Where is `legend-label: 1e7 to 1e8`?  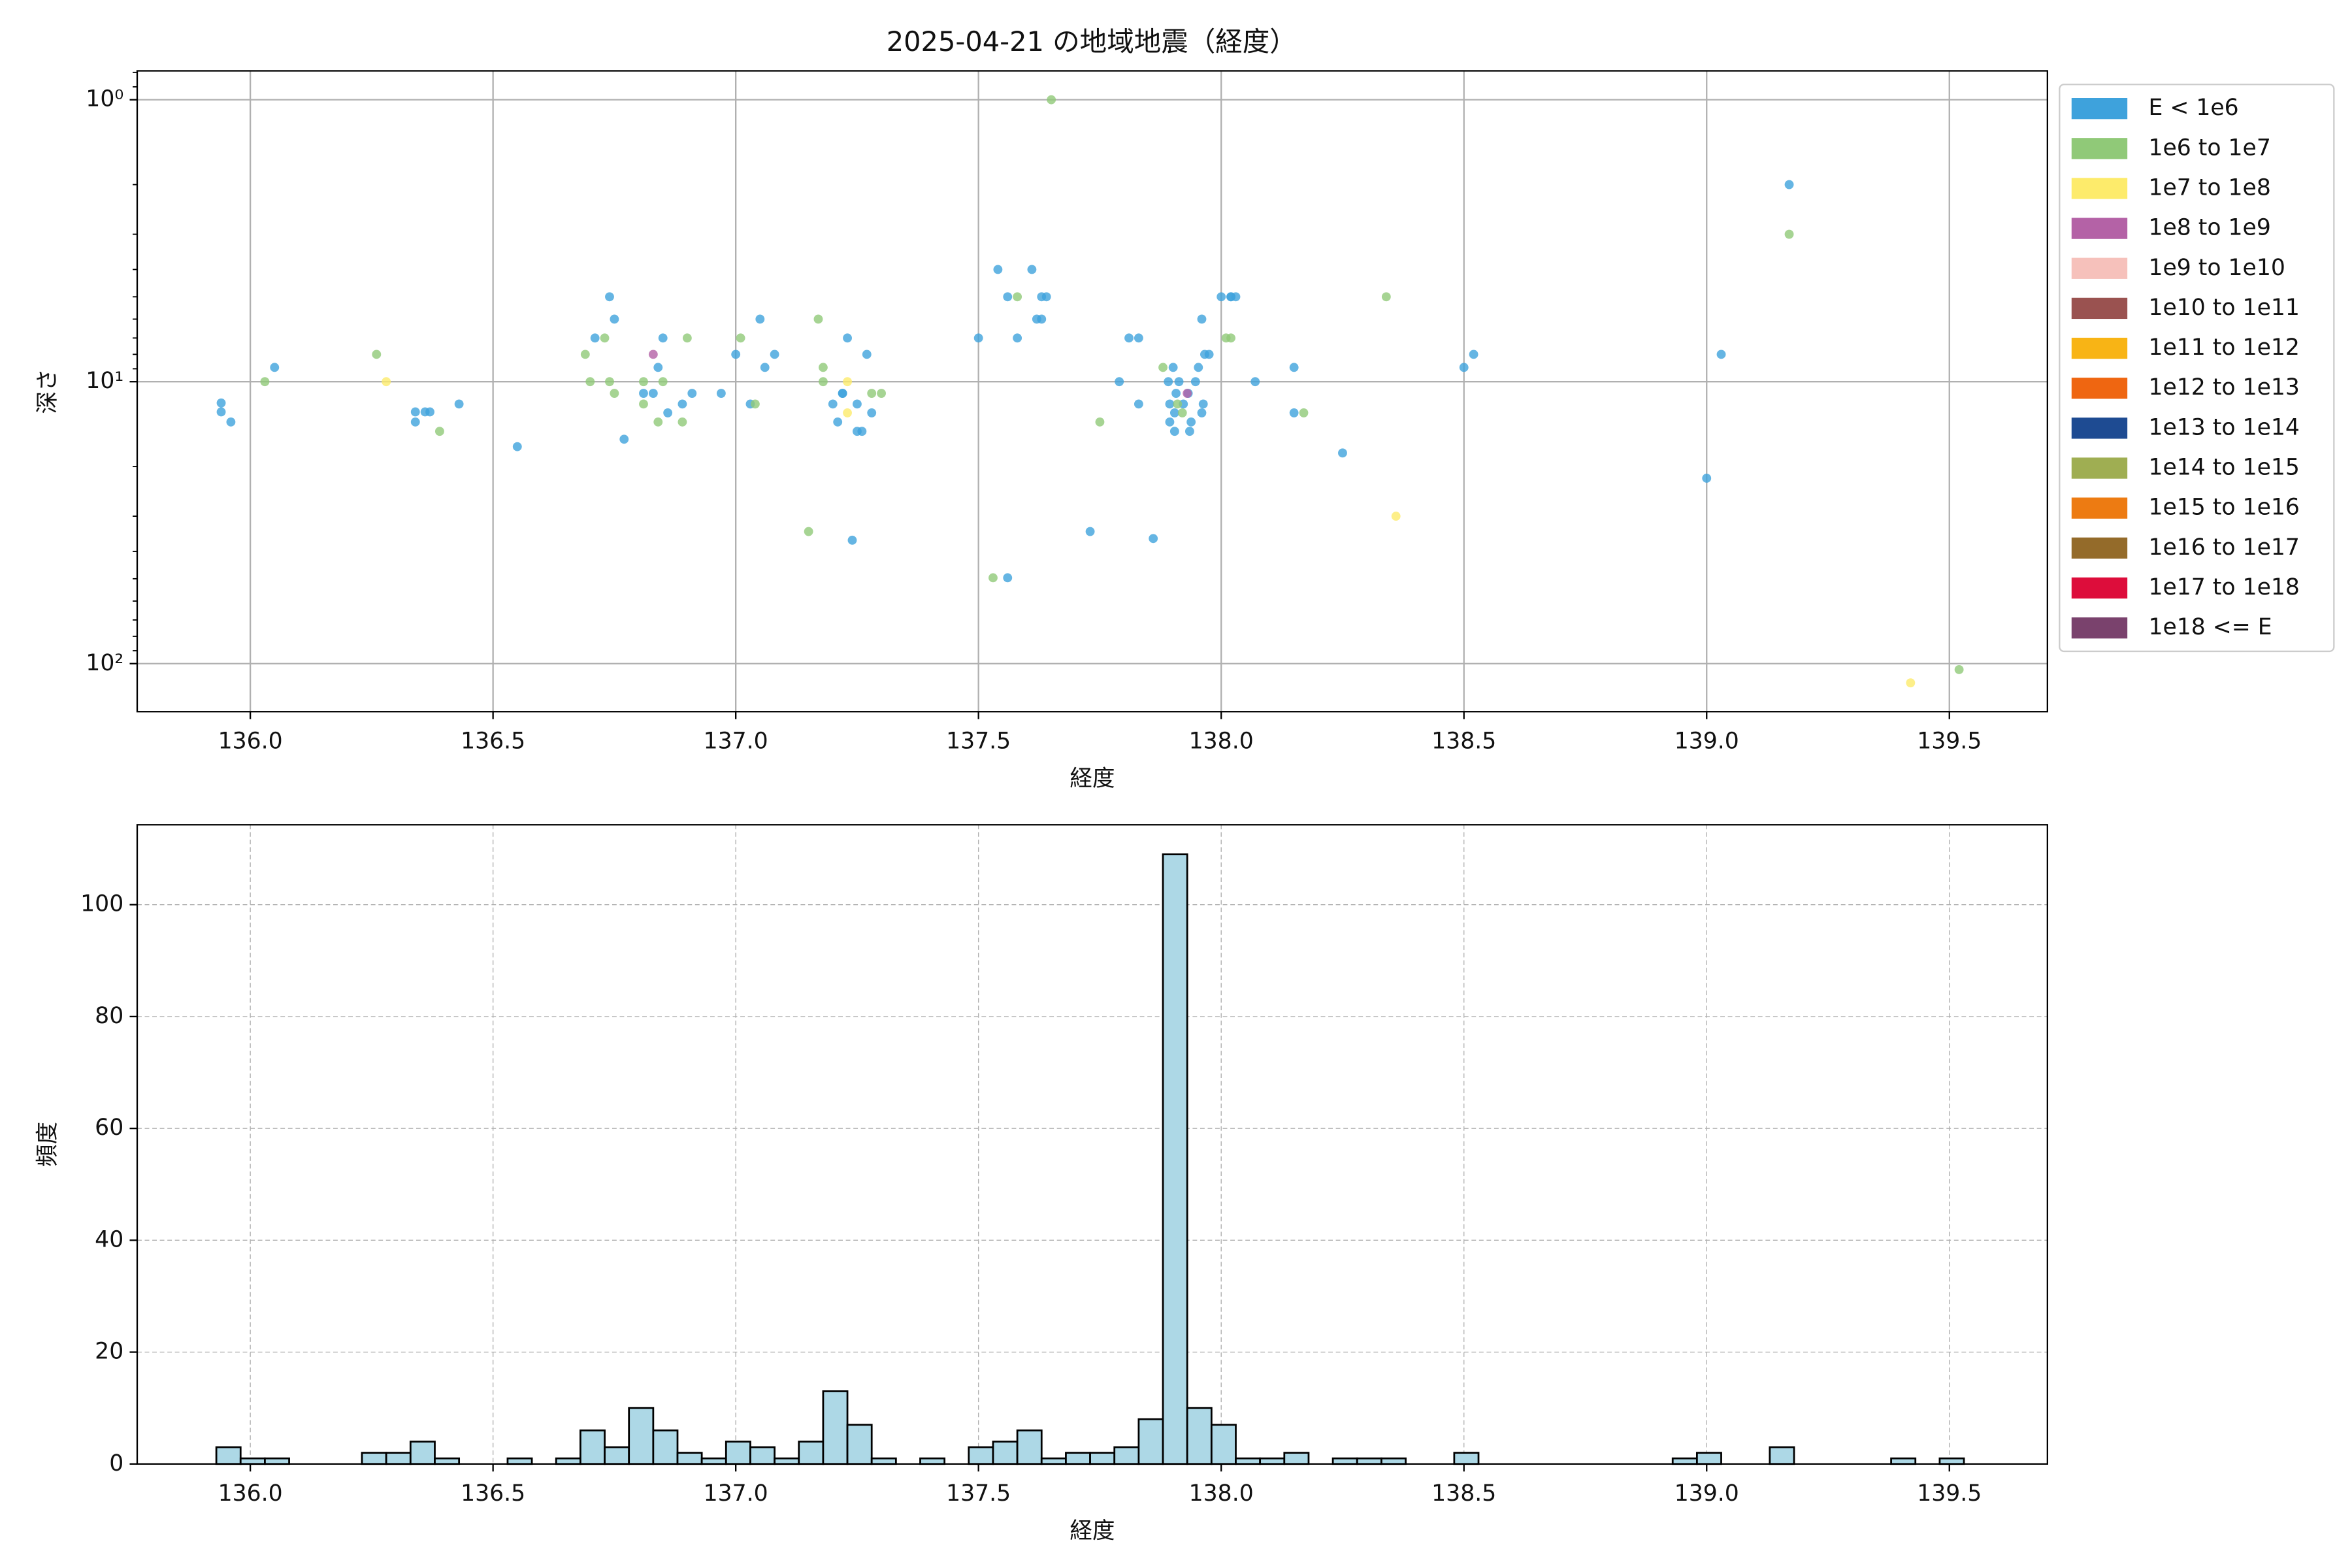
legend-label: 1e7 to 1e8 is located at coordinates (2209, 187).